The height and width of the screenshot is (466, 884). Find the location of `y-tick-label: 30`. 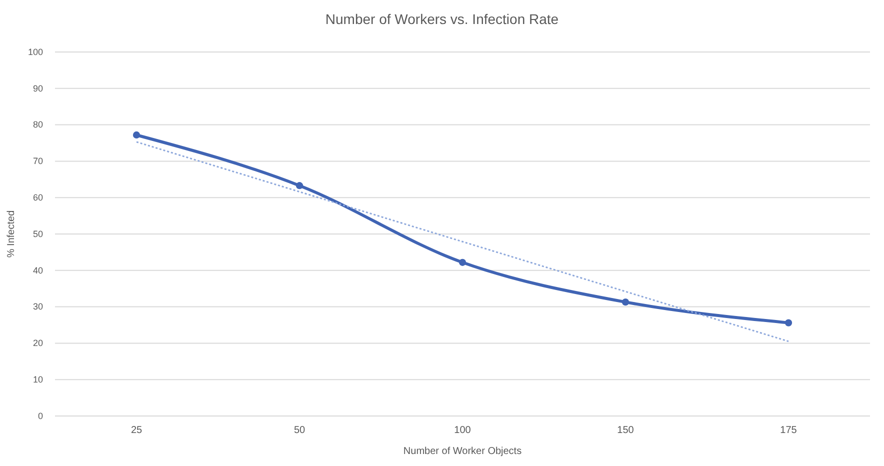

y-tick-label: 30 is located at coordinates (37, 307).